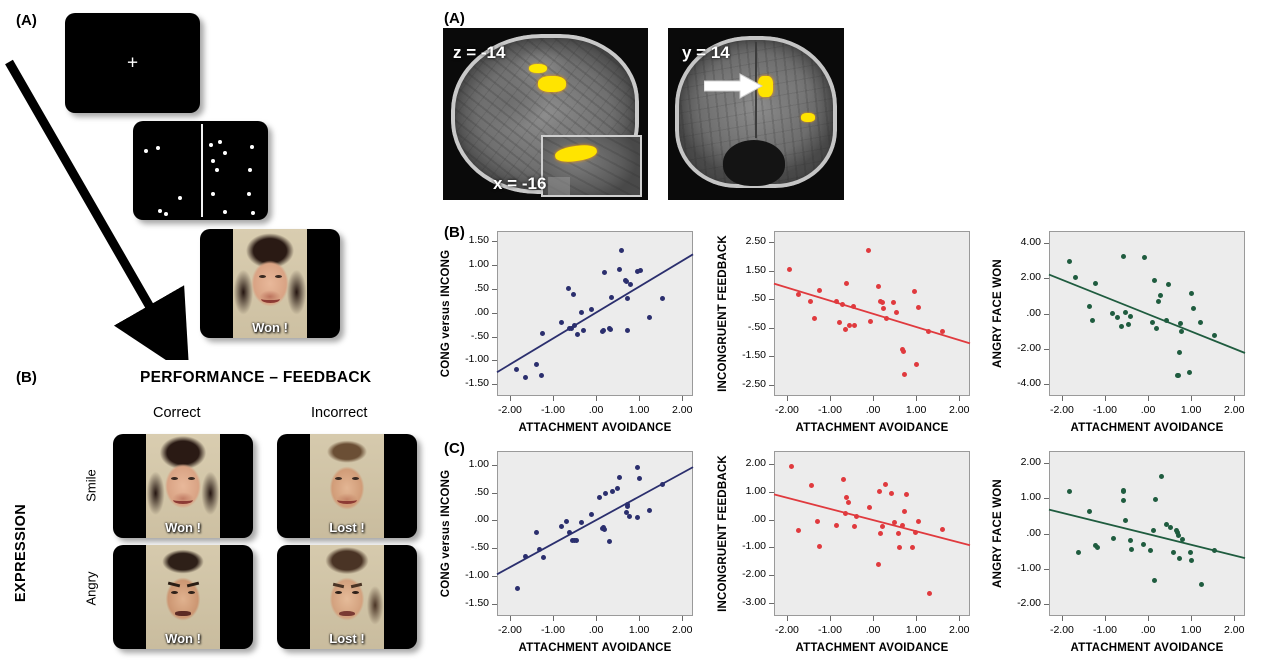 Image resolution: width=1280 pixels, height=665 pixels. I want to click on face-eye-left, so click(174, 592).